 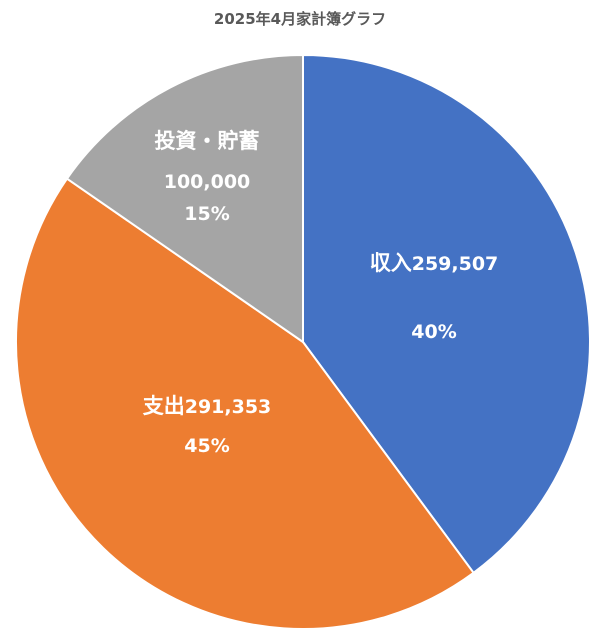 I want to click on chart-title: 2025年4月家計簿グラフ, so click(x=300, y=19).